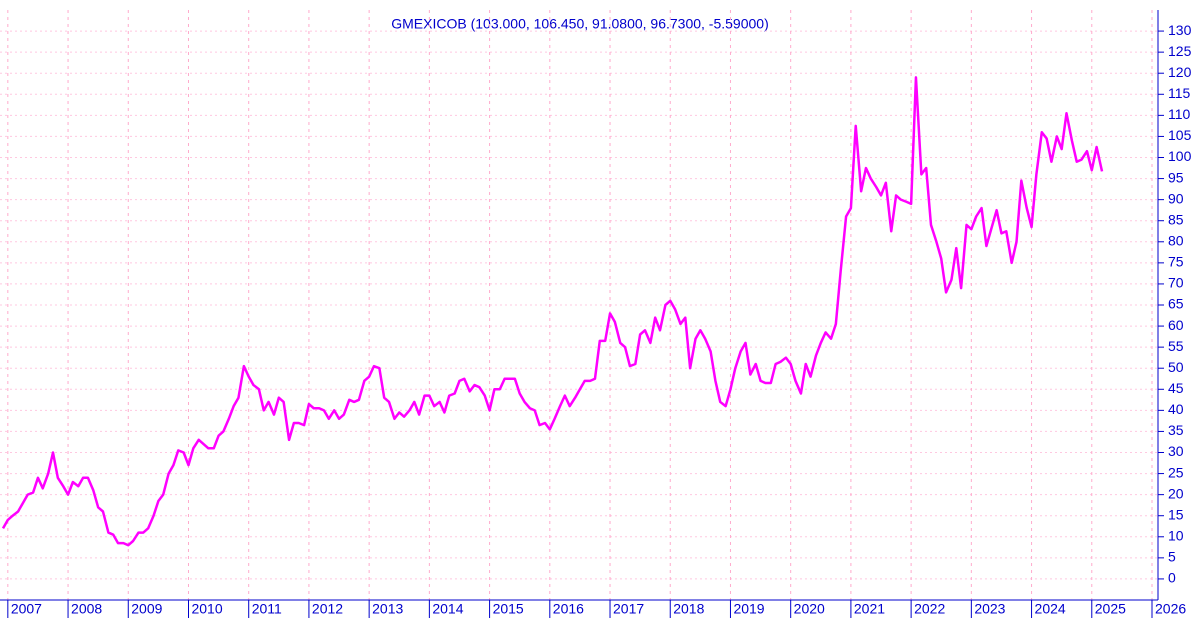 This screenshot has width=1200, height=630. I want to click on y-tick-label: 70, so click(1176, 283).